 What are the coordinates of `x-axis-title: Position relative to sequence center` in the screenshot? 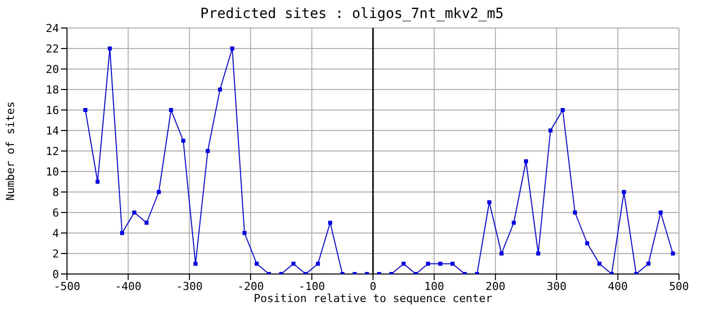 It's located at (373, 298).